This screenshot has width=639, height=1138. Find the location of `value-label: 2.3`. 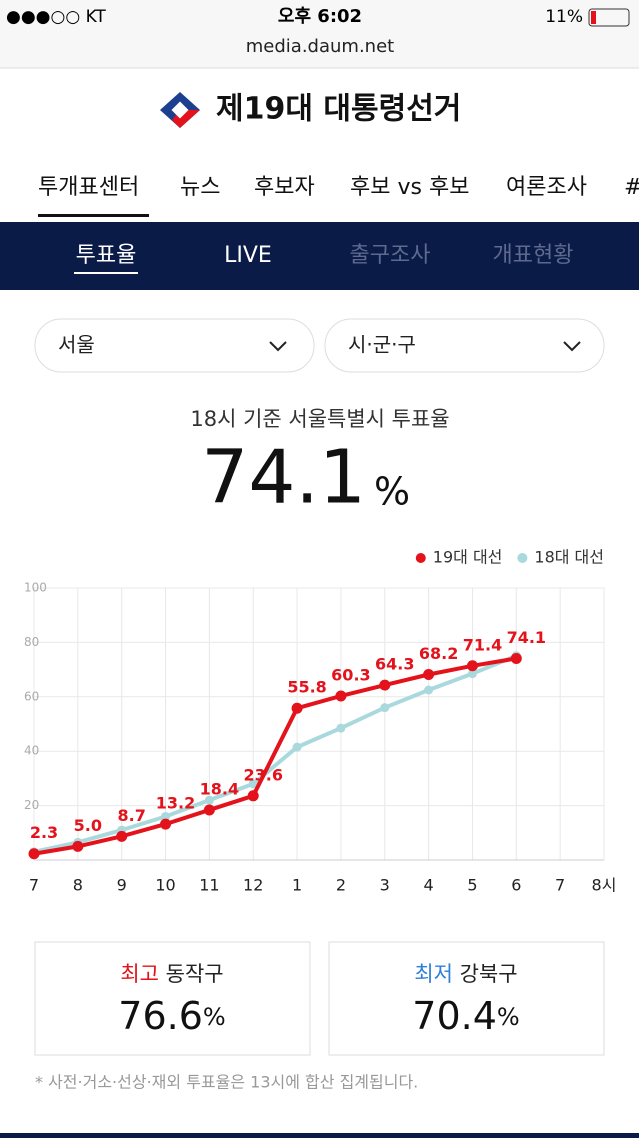

value-label: 2.3 is located at coordinates (44, 832).